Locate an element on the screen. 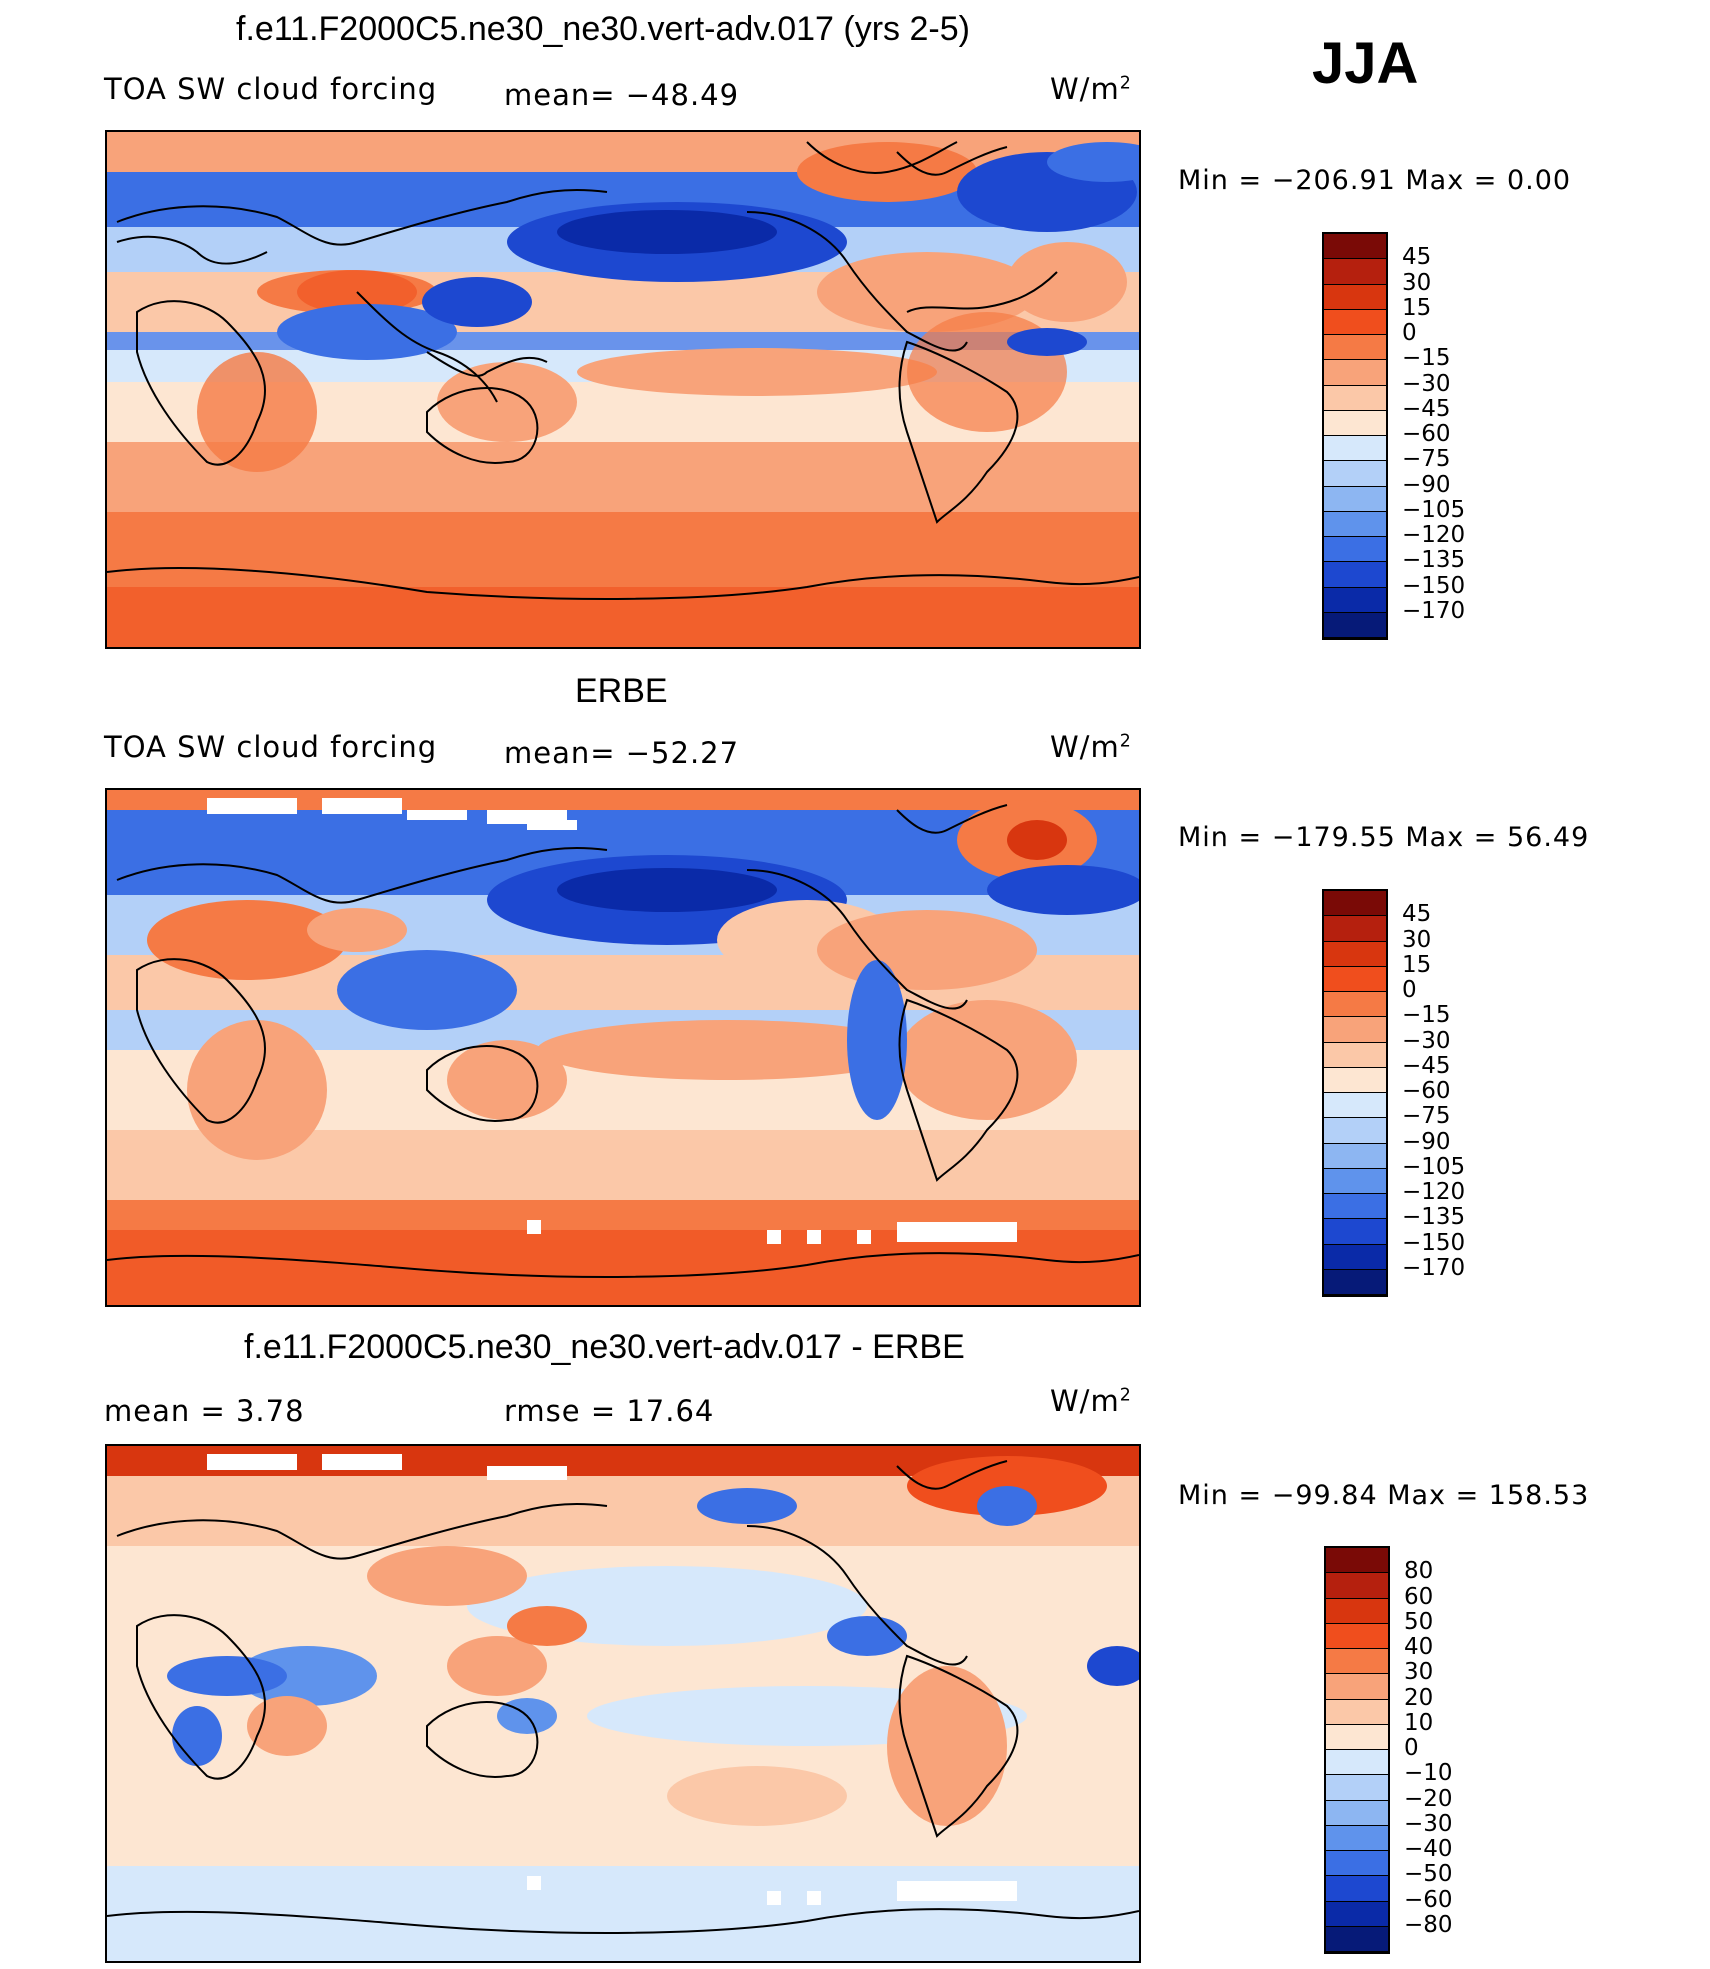 The image size is (1710, 1969). panel1-units: W/m2 is located at coordinates (1091, 89).